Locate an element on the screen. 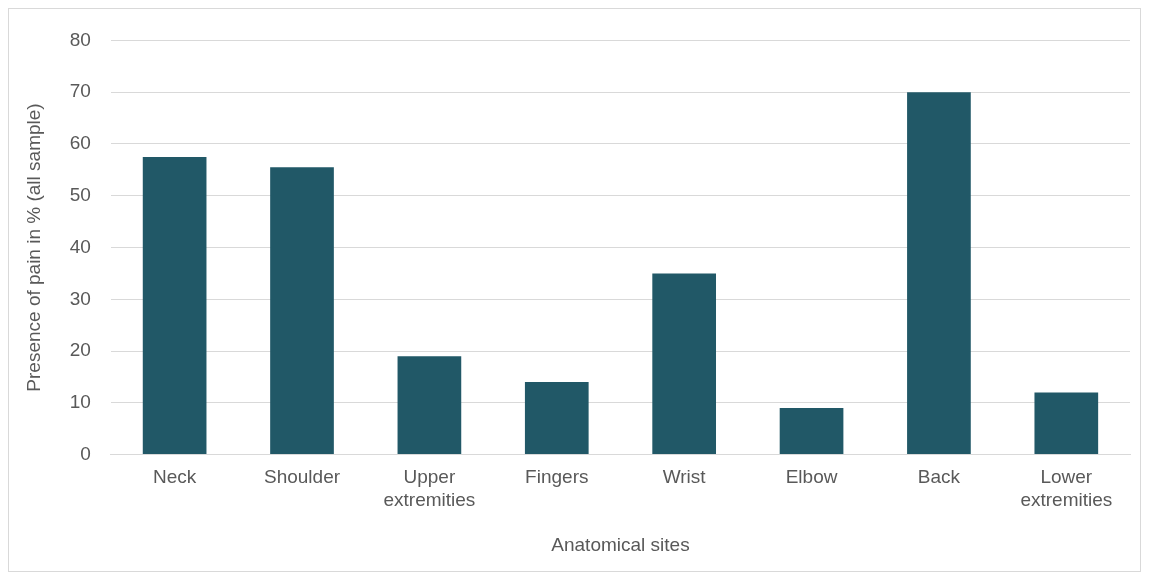 The image size is (1149, 580). x-axis-title: Anatomical sites is located at coordinates (620, 544).